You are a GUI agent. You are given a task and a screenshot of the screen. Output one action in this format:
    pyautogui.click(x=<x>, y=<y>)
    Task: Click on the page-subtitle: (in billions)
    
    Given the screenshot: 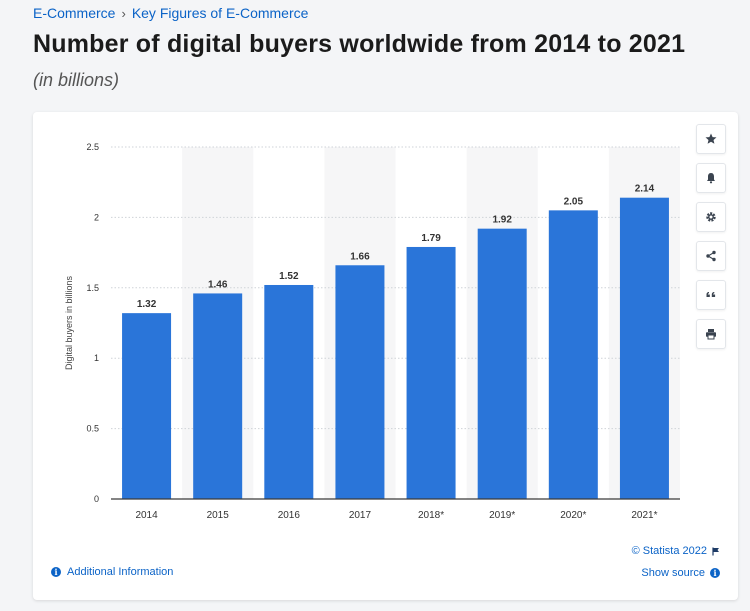 What is the action you would take?
    pyautogui.click(x=76, y=80)
    